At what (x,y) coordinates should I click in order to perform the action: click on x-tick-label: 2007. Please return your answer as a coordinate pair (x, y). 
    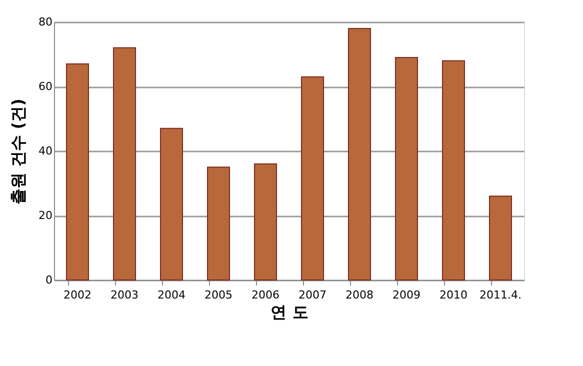
    Looking at the image, I should click on (312, 295).